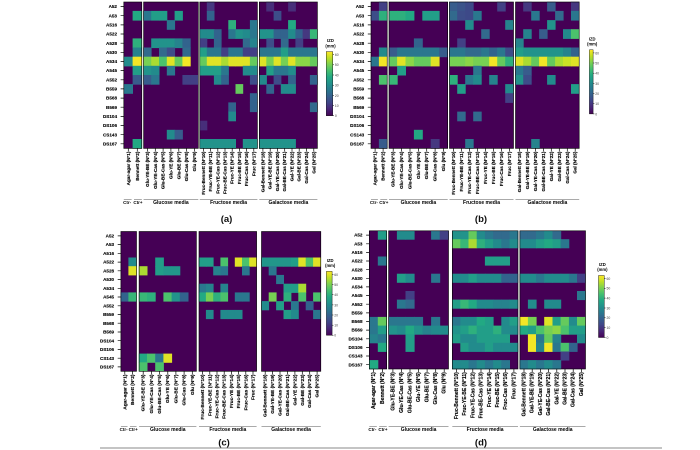 This screenshot has width=700, height=450. What do you see at coordinates (418, 165) in the screenshot?
I see `svg-text: Glu-YE (N°6)` at bounding box center [418, 165].